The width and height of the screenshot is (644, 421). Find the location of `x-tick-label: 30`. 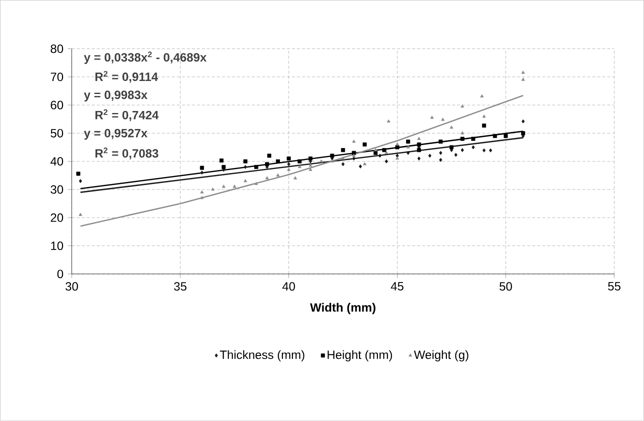

x-tick-label: 30 is located at coordinates (72, 286).